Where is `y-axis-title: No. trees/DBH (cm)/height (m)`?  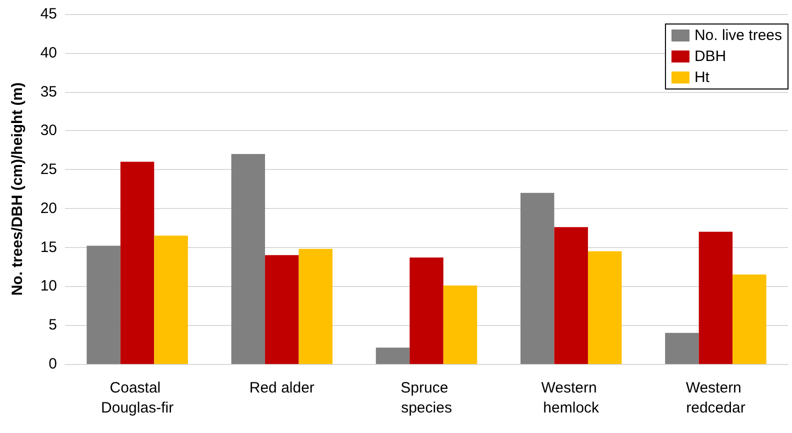 y-axis-title: No. trees/DBH (cm)/height (m) is located at coordinates (17, 189).